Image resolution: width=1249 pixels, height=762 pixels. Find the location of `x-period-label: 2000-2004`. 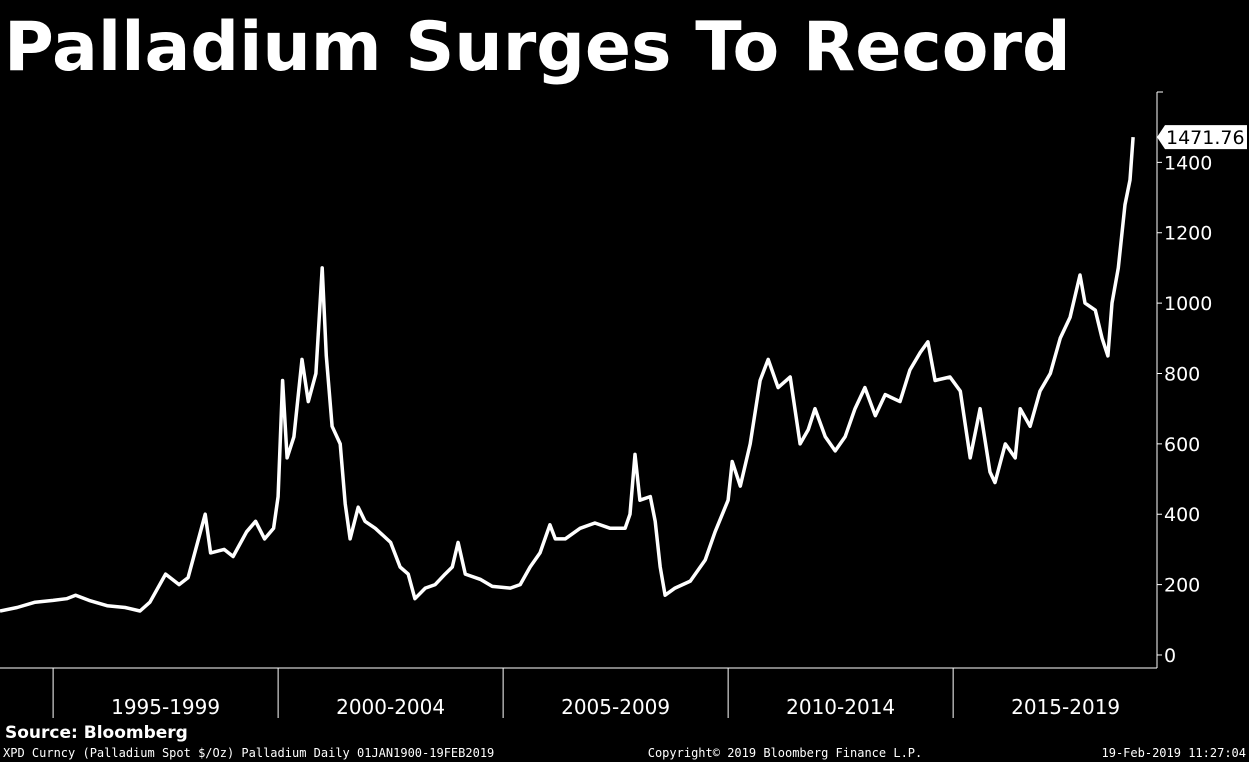

x-period-label: 2000-2004 is located at coordinates (390, 707).